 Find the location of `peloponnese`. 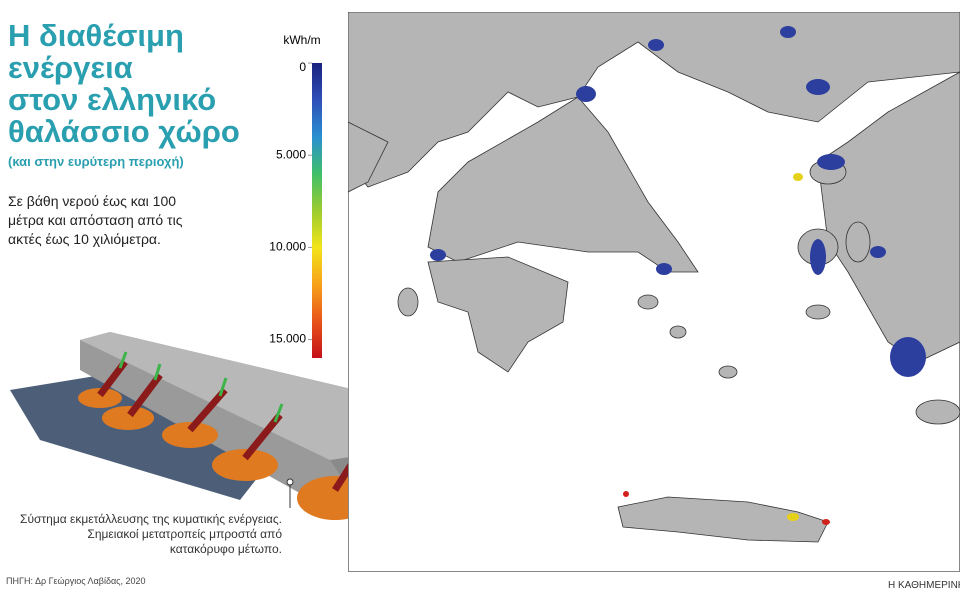

peloponnese is located at coordinates (498, 314).